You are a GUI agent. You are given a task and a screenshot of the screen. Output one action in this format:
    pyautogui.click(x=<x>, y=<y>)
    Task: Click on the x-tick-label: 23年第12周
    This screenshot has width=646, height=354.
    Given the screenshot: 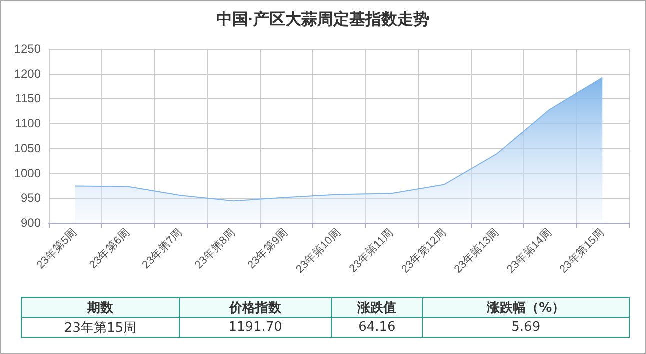 What is the action you would take?
    pyautogui.click(x=424, y=251)
    